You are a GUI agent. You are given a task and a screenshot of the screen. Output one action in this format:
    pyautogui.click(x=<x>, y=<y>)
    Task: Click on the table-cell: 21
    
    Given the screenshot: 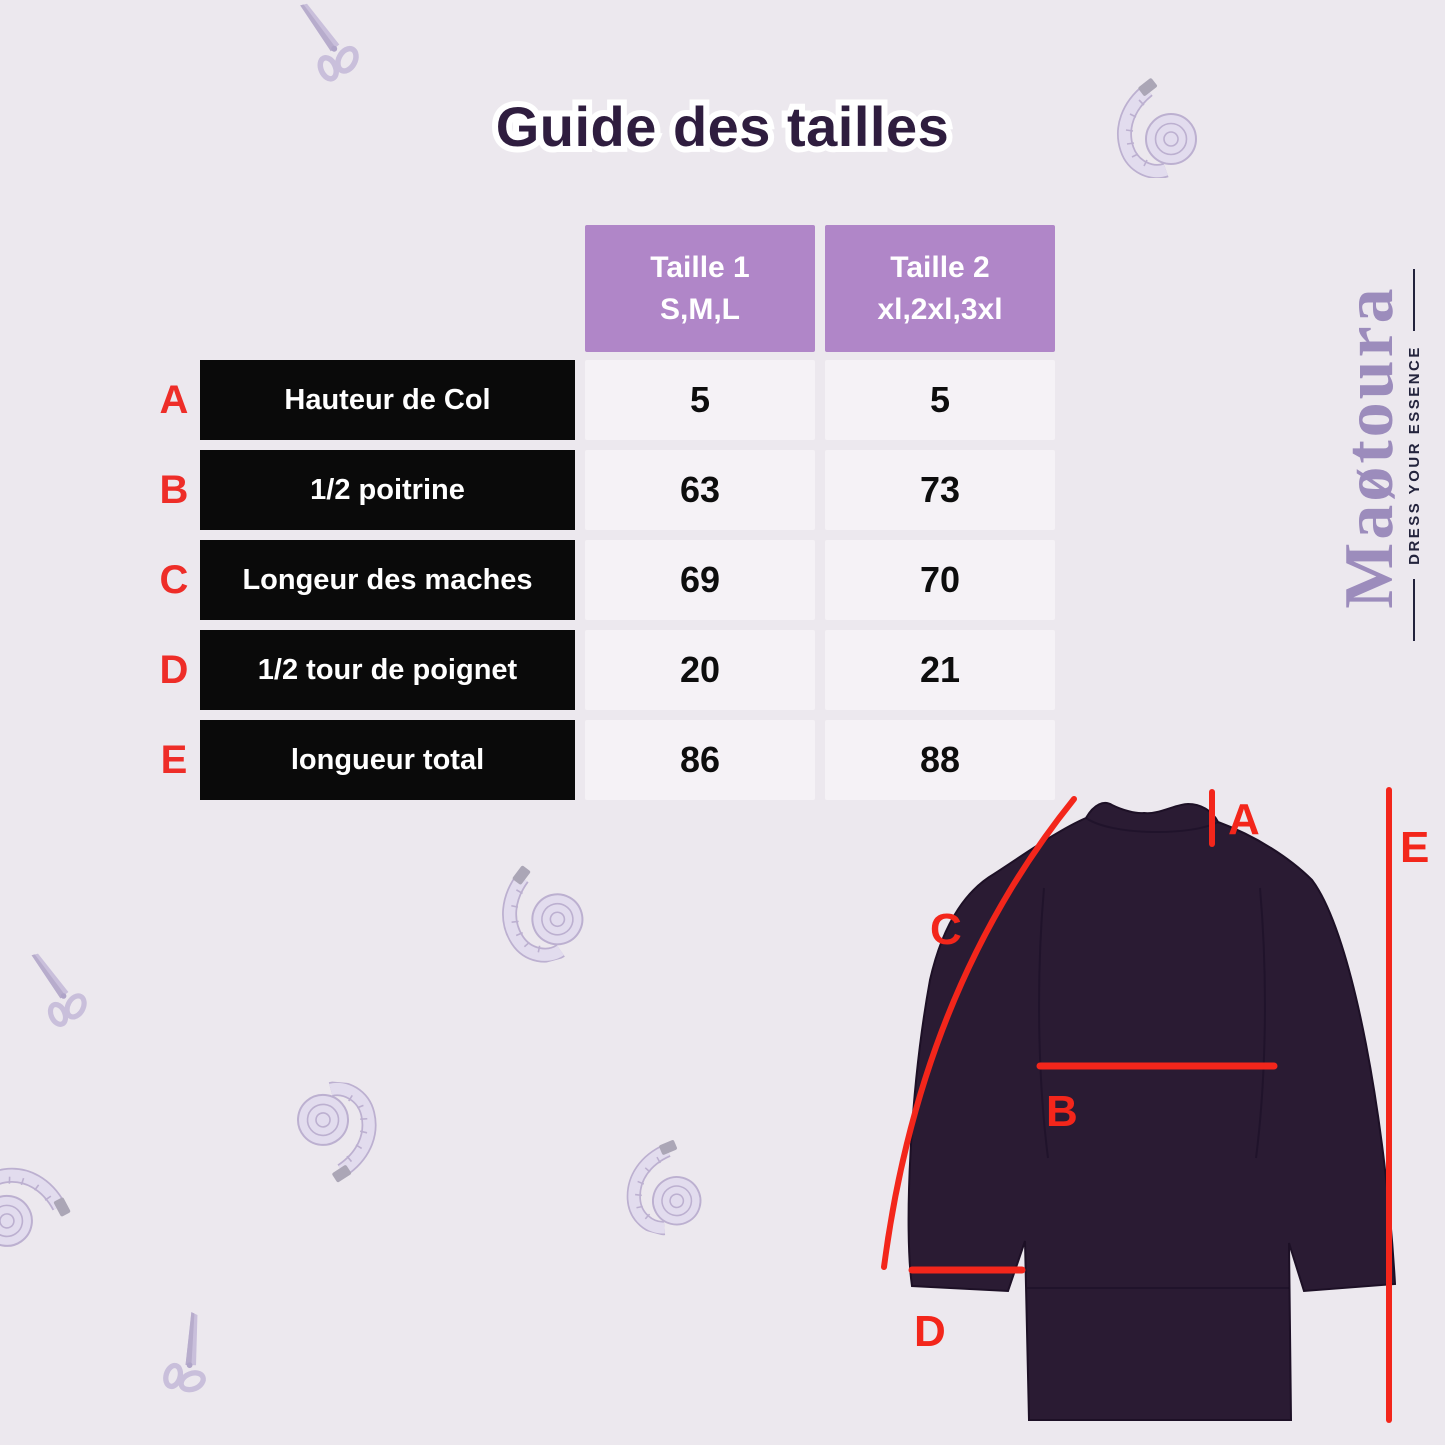 What is the action you would take?
    pyautogui.click(x=940, y=670)
    